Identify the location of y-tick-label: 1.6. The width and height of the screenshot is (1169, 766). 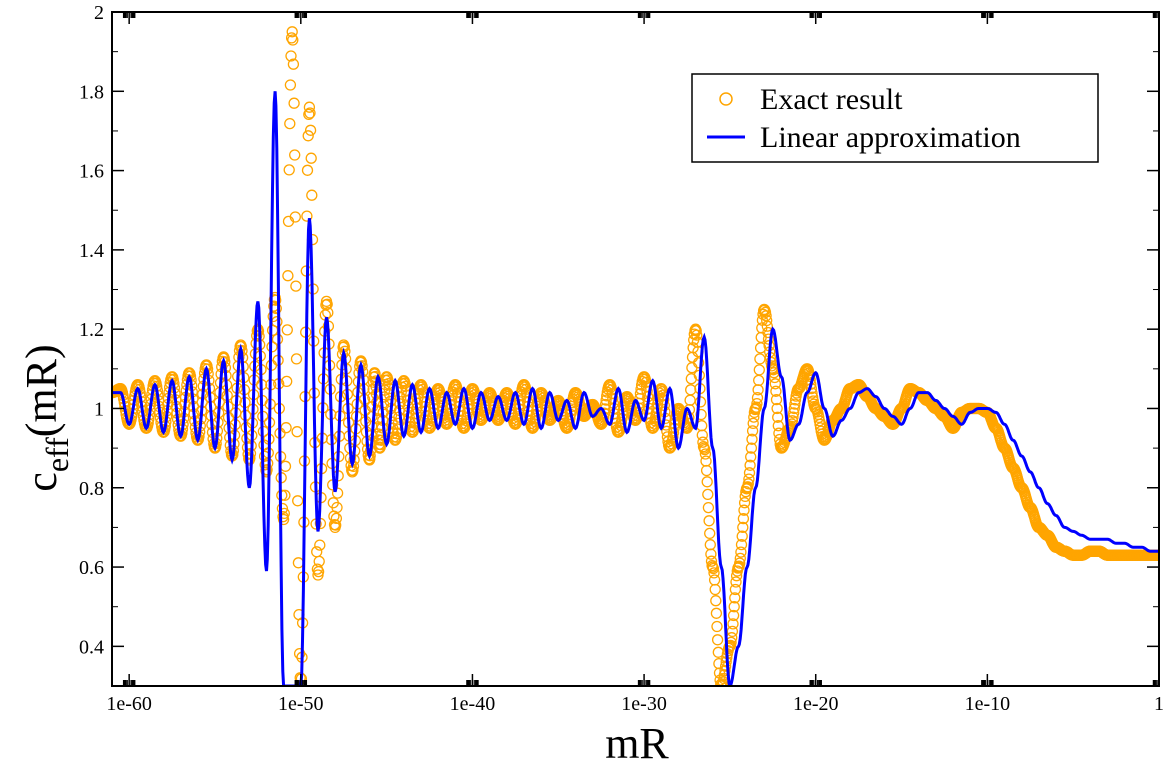
(91, 172).